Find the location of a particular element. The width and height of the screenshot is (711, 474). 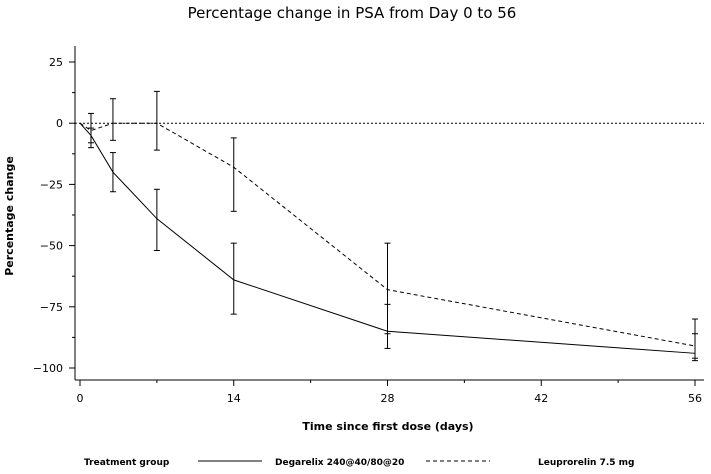

y-axis-ticks: 25 0 −25 −50 −75 −100 is located at coordinates (54, 215).